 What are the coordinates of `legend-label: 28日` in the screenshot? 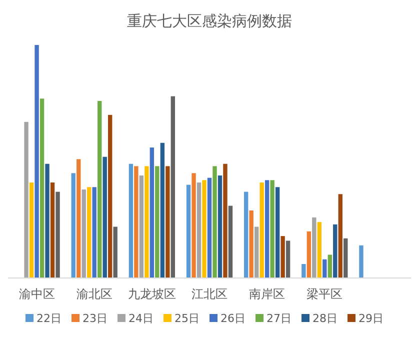 It's located at (325, 318).